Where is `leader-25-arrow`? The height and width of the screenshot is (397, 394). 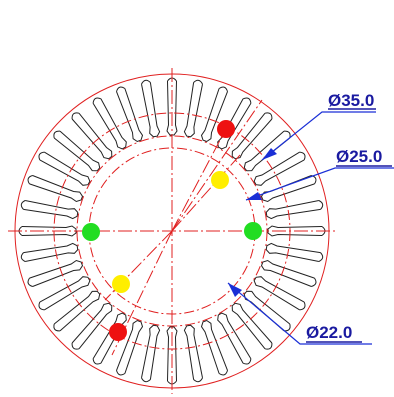
leader-25-arrow is located at coordinates (254, 196).